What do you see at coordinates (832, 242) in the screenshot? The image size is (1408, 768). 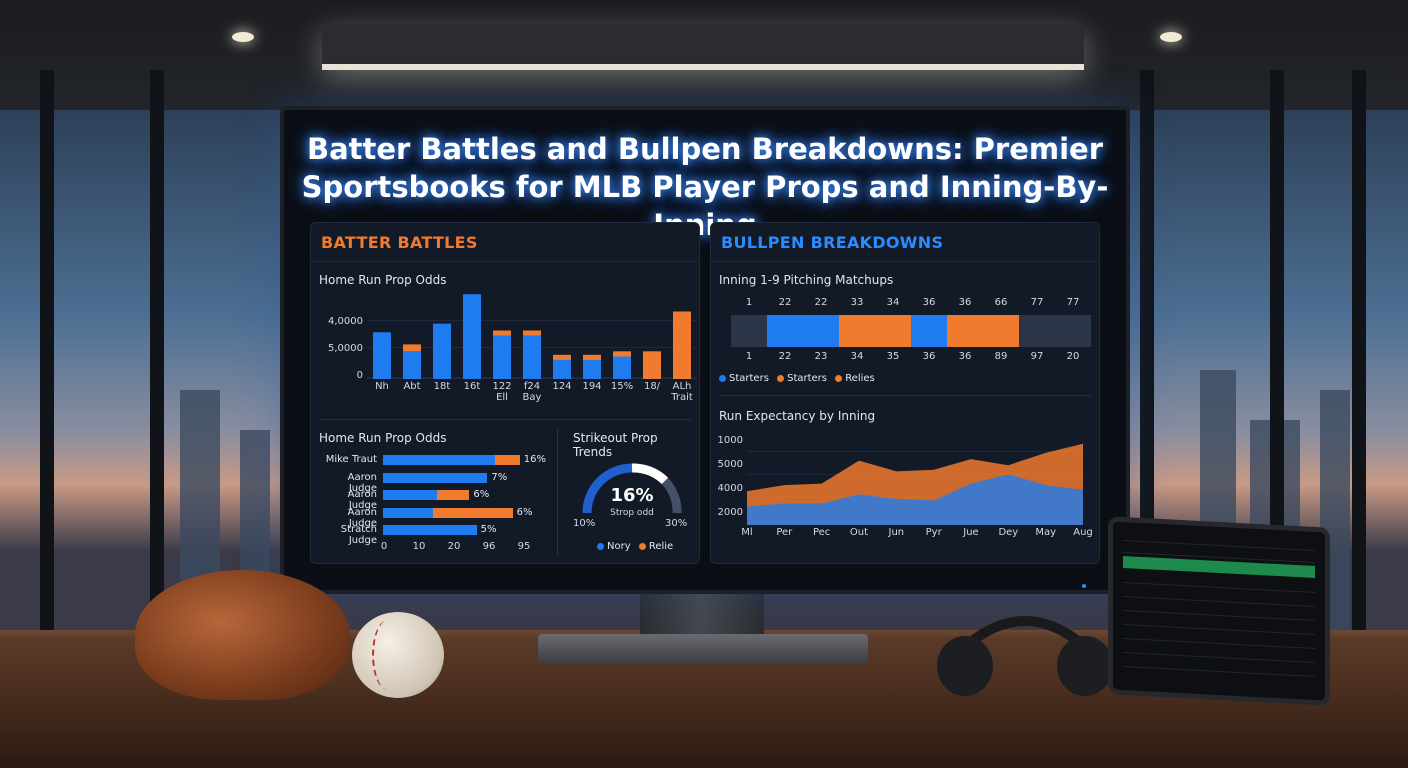 I see `panel-title: BULLPEN BREAKDOWNS` at bounding box center [832, 242].